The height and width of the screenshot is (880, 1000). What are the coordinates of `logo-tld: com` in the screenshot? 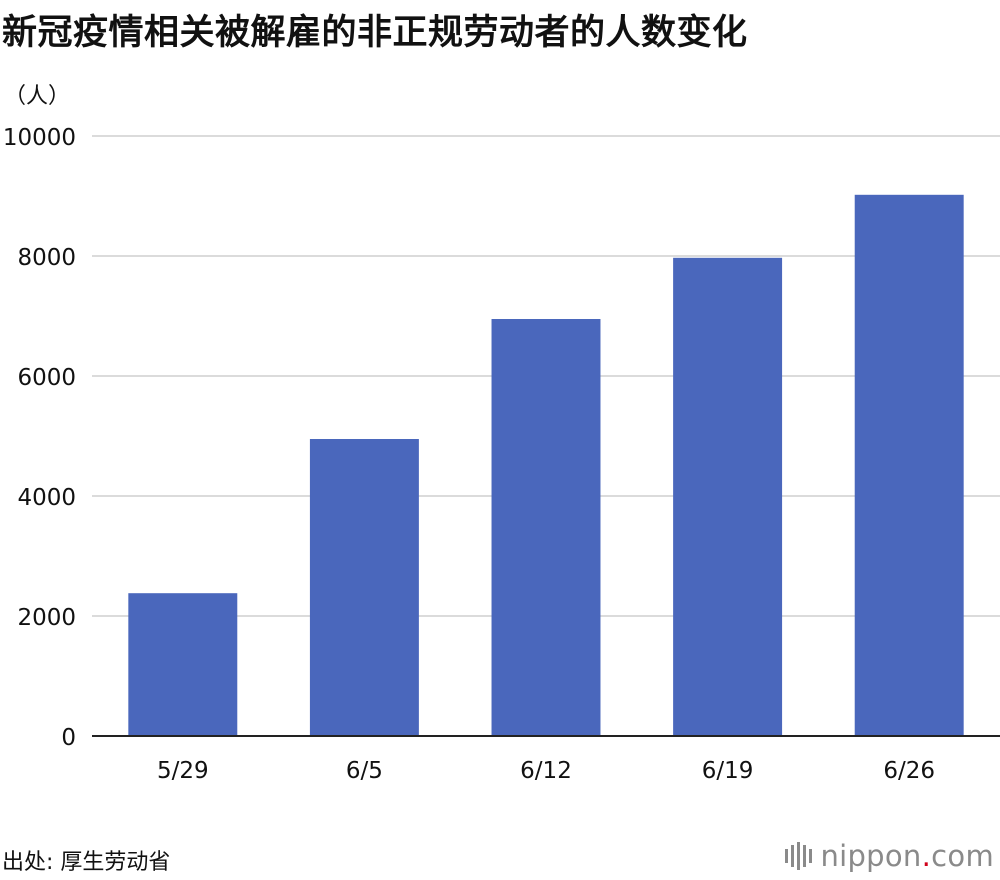 It's located at (962, 856).